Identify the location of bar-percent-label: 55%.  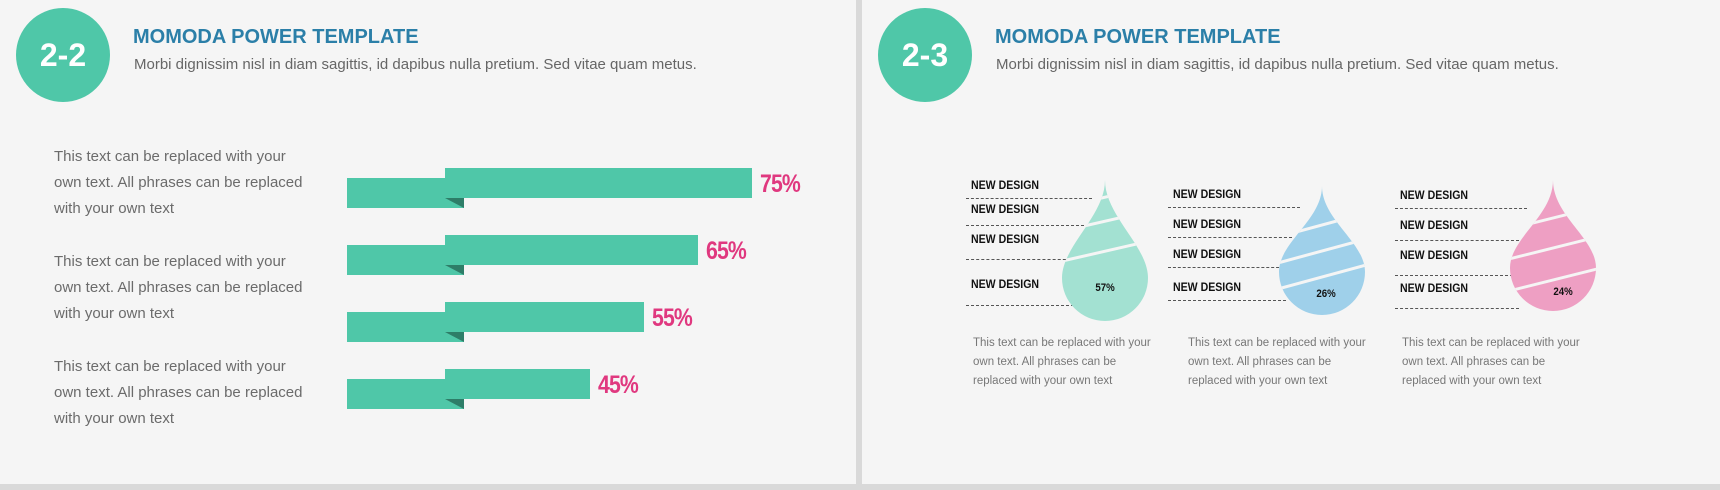
(672, 318).